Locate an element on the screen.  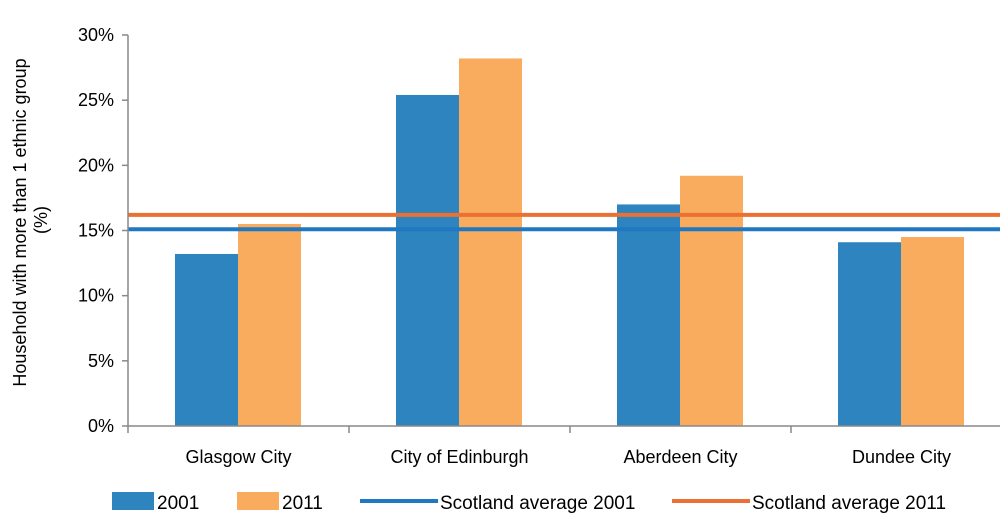
y-tick-label: 0% is located at coordinates (101, 426).